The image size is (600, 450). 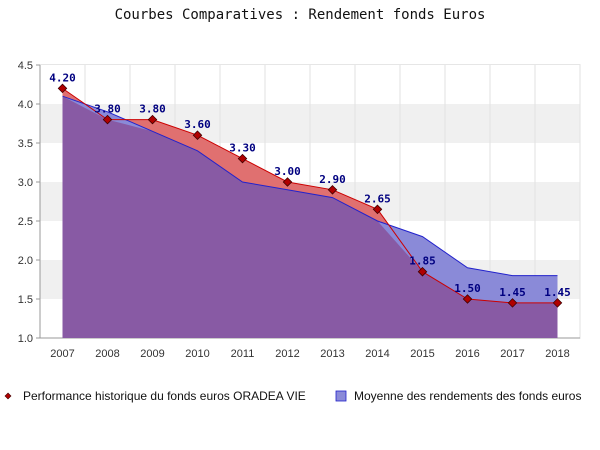 I want to click on y-tick-label: 2.0, so click(x=25, y=261).